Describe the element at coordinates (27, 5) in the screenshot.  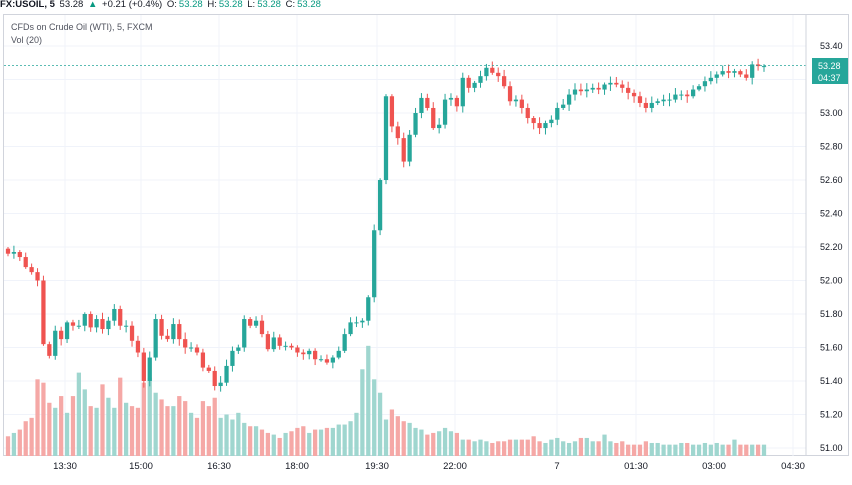
I see `symbol-label: FX:USOIL, 5` at that location.